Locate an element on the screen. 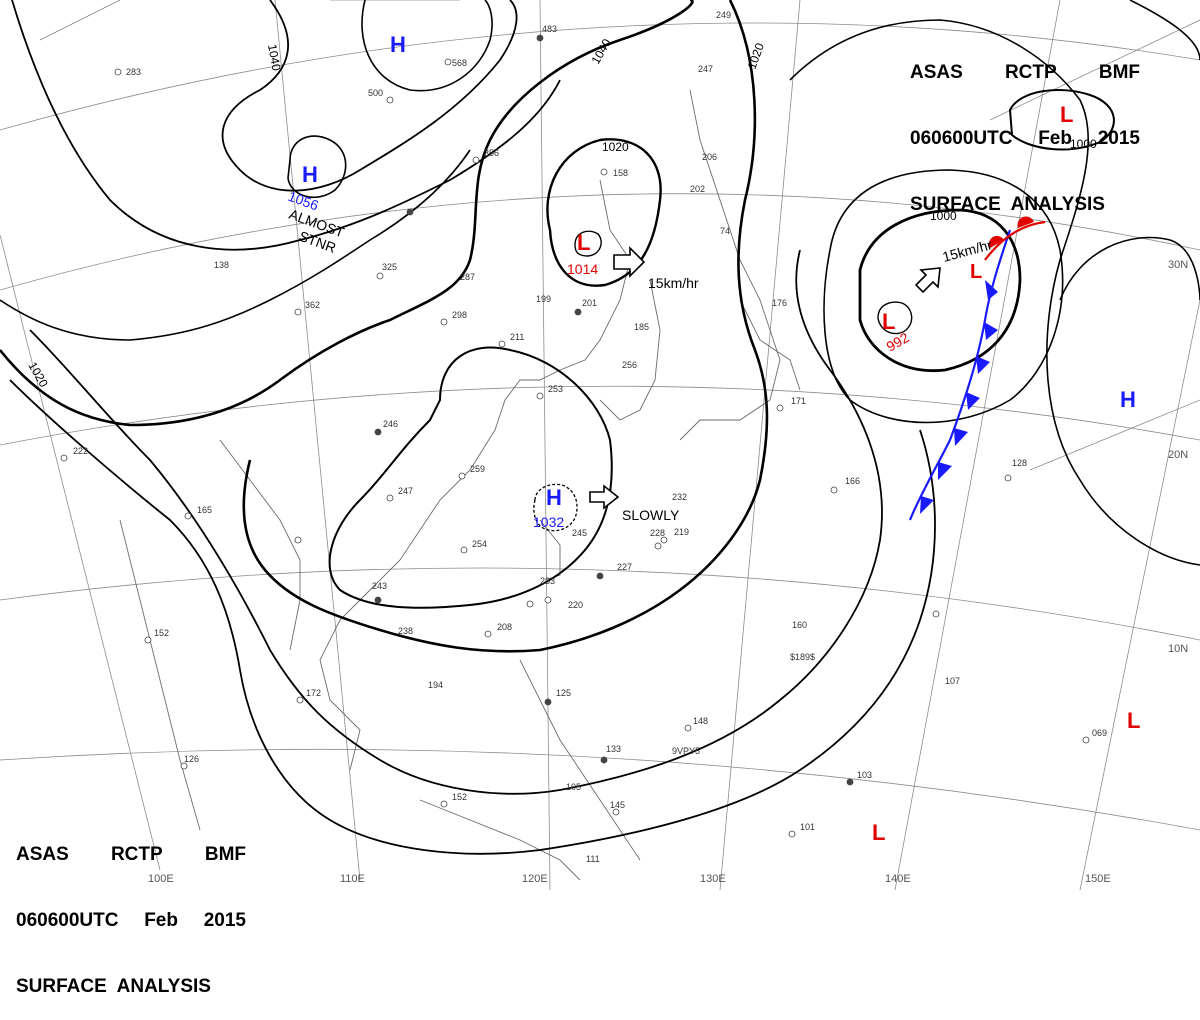 The height and width of the screenshot is (1020, 1200). station-value: 069 is located at coordinates (1099, 733).